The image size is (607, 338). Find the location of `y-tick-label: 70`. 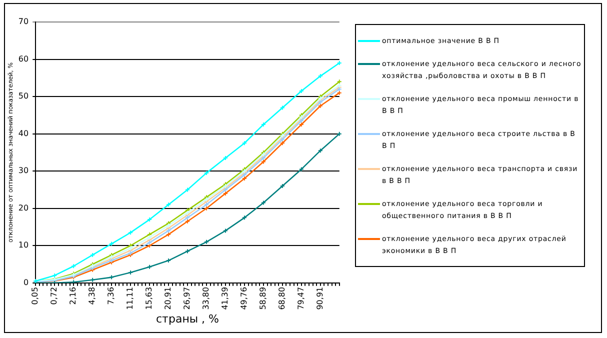

y-tick-label: 70 is located at coordinates (23, 21).